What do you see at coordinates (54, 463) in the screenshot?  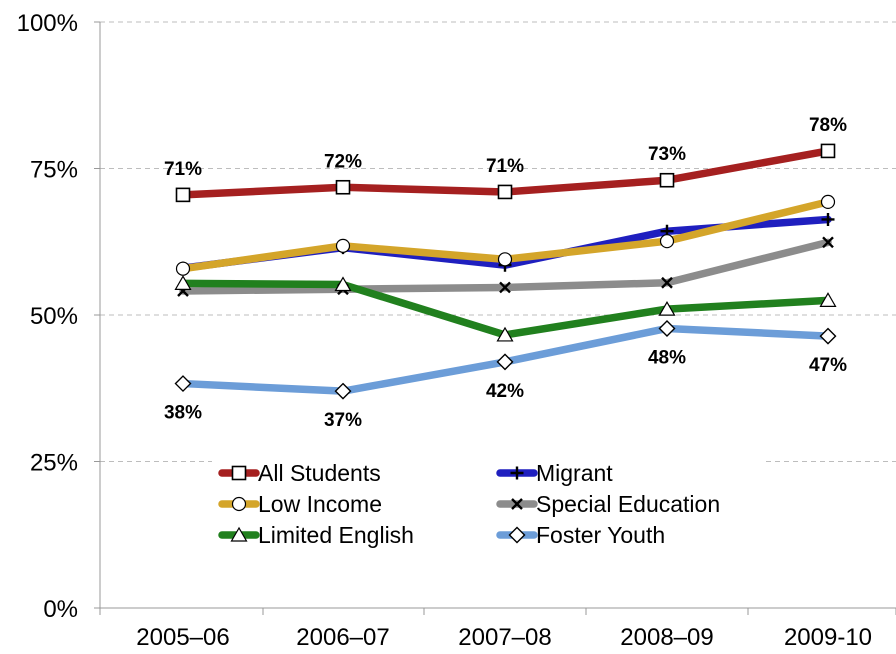 I see `y-tick-label: 25%` at bounding box center [54, 463].